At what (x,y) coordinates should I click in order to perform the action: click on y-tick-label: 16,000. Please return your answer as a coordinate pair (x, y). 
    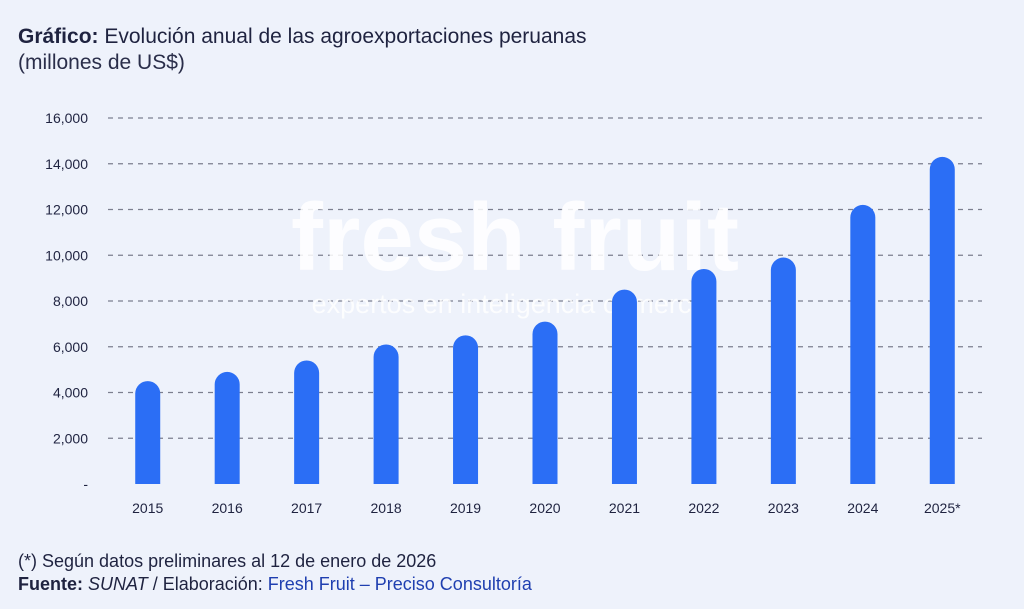
    Looking at the image, I should click on (66, 118).